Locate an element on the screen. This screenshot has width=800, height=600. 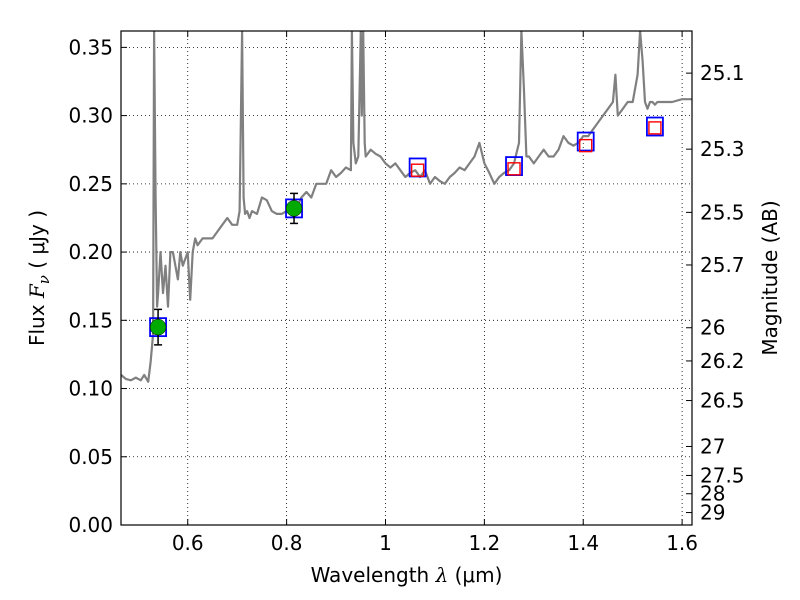
y-tick-label: 0.00 is located at coordinates (90, 525).